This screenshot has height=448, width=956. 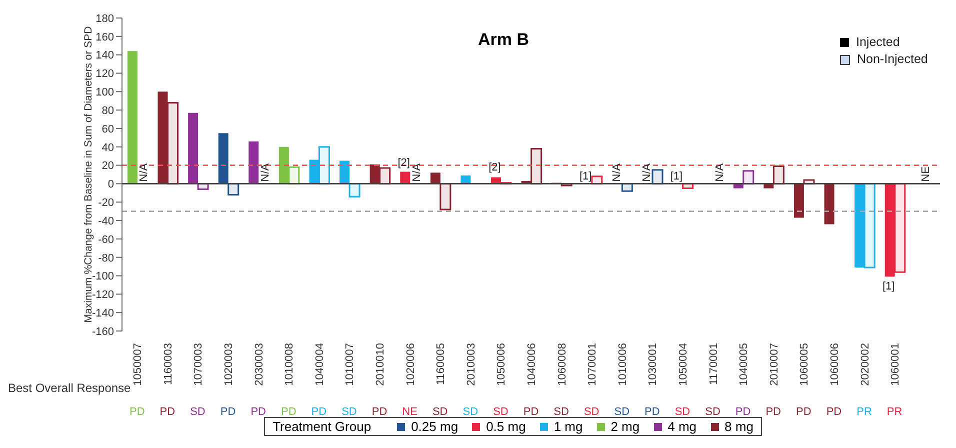 I want to click on x-tick-label: 1050004, so click(x=683, y=364).